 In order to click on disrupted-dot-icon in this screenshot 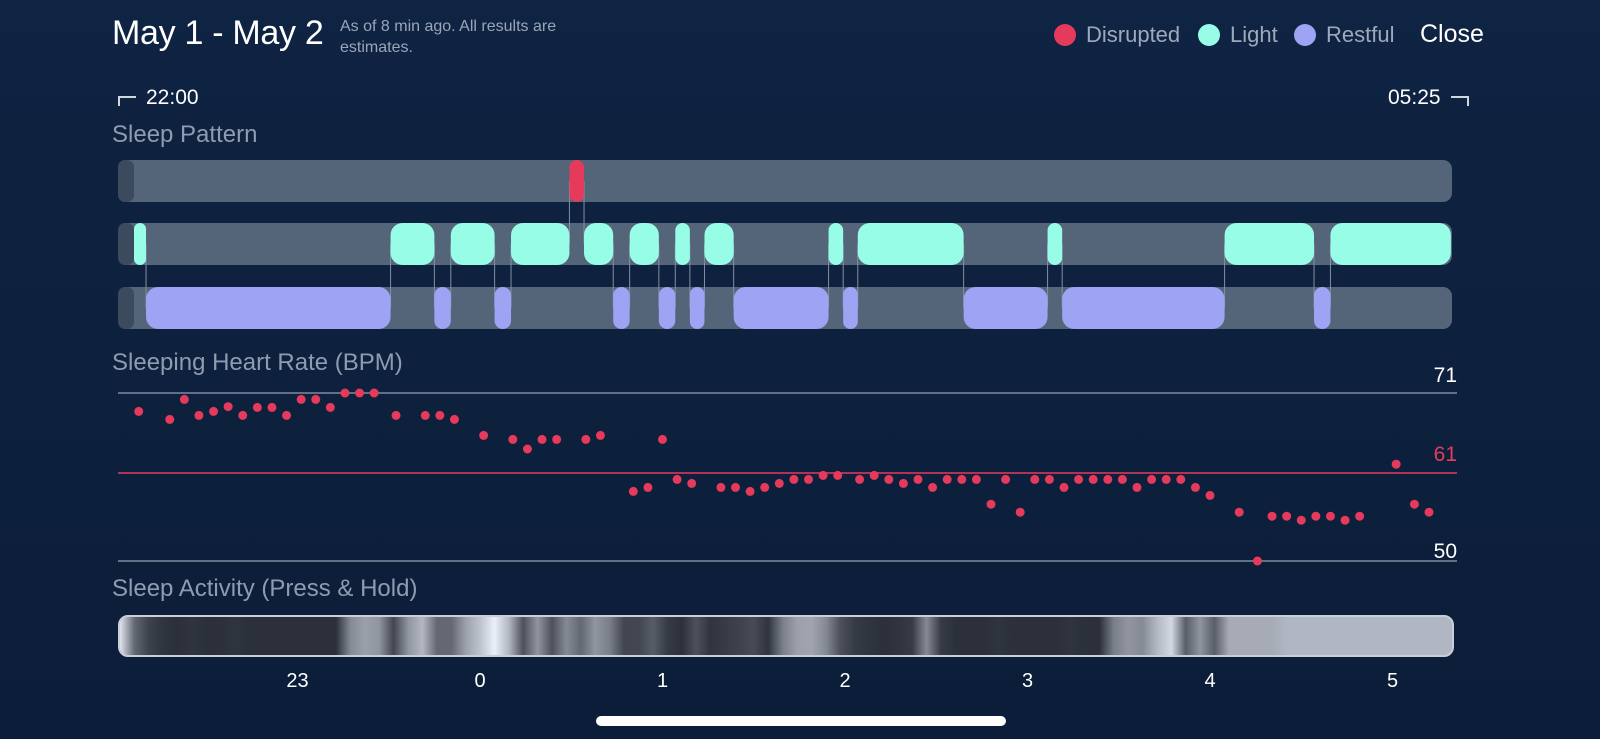, I will do `click(1065, 35)`.